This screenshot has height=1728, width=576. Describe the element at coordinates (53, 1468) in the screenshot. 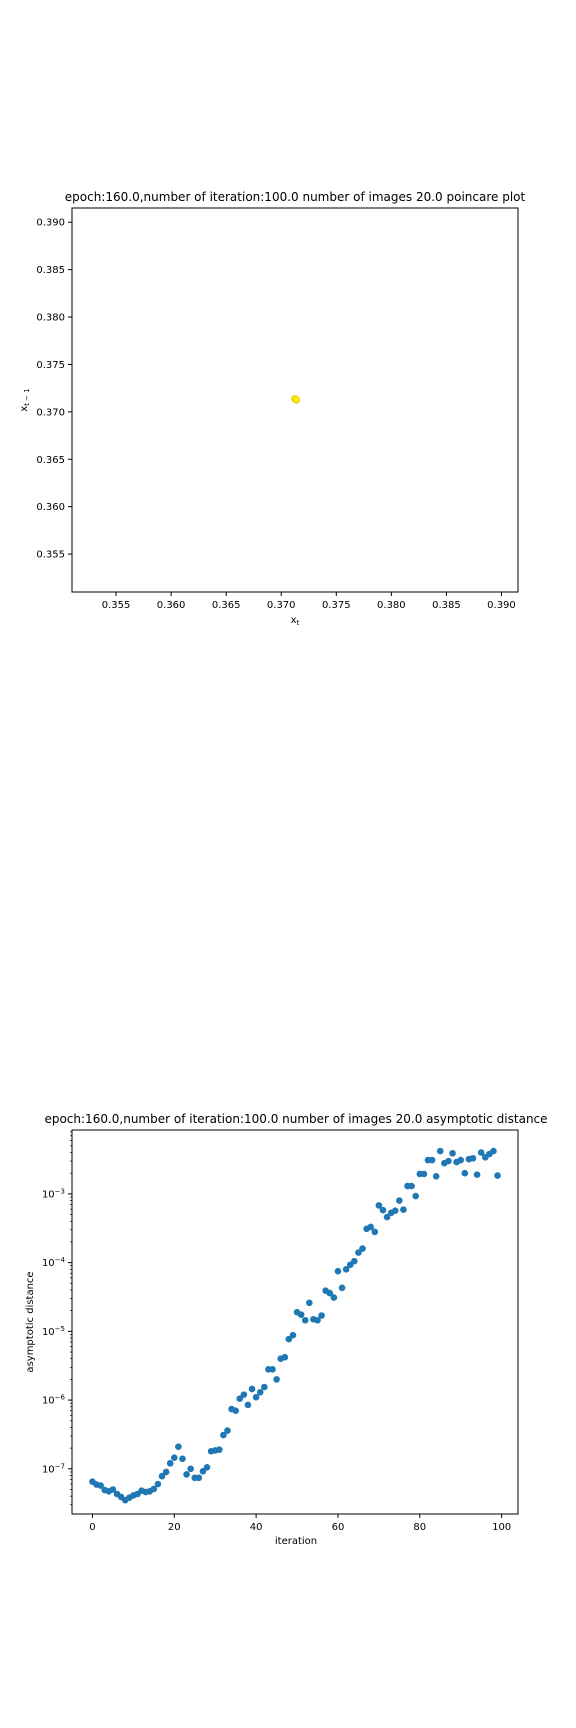

I see `y-tick-label: 10⁻⁷` at that location.